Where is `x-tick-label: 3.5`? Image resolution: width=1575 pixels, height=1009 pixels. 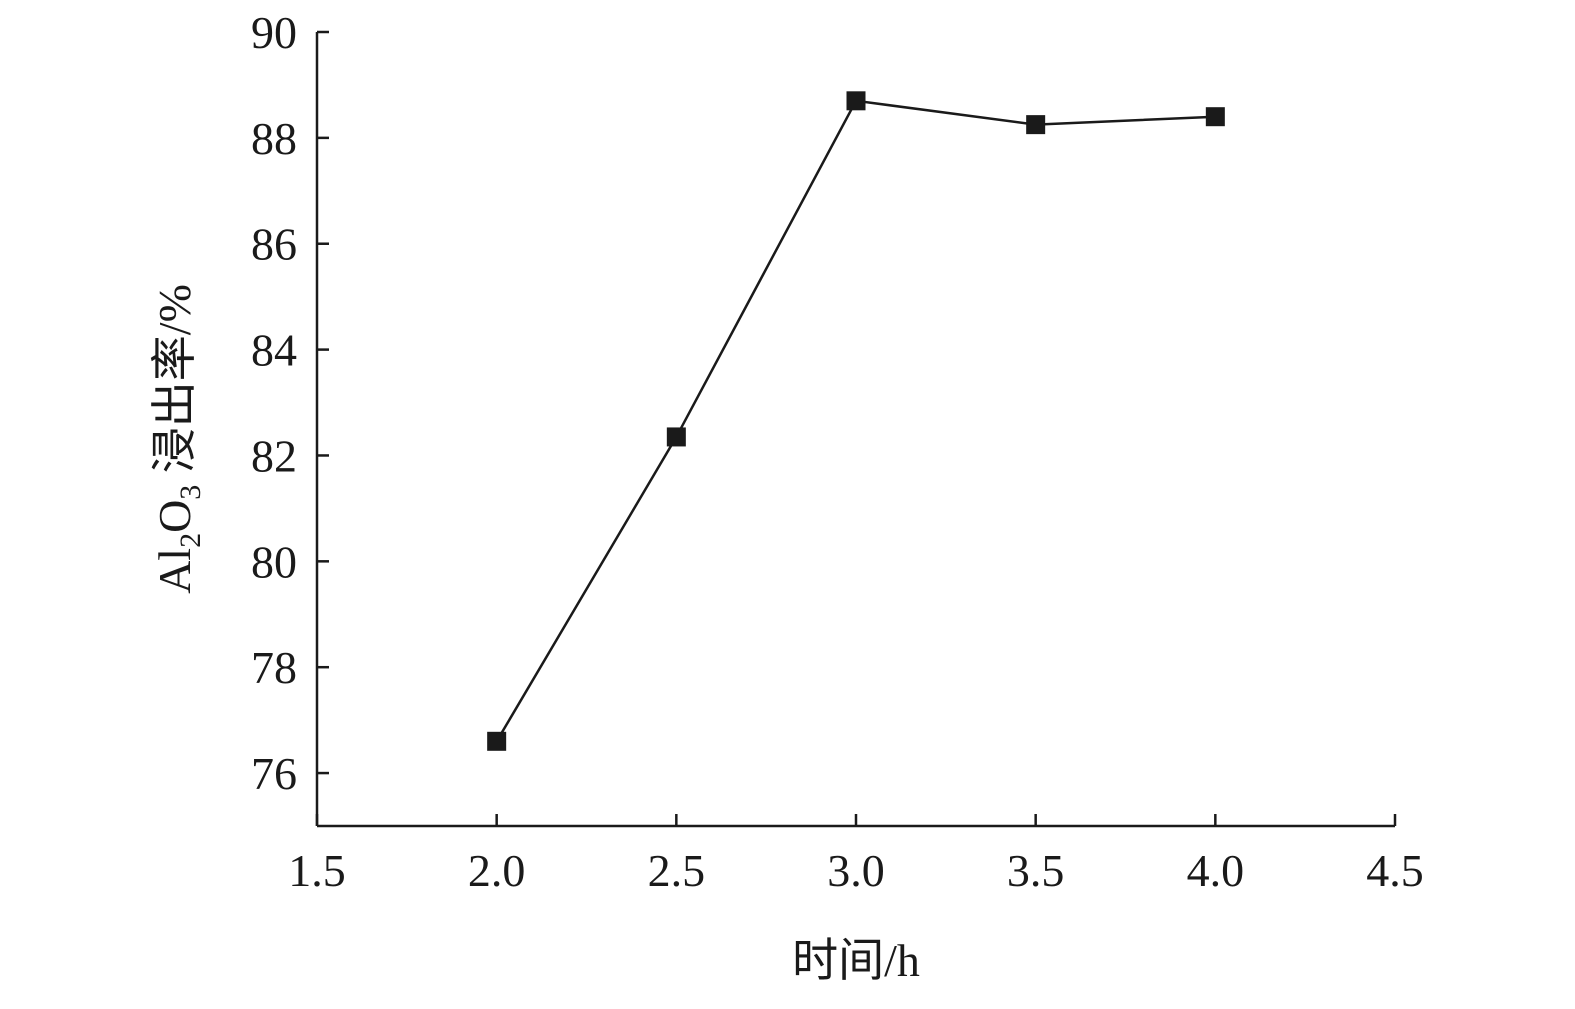 x-tick-label: 3.5 is located at coordinates (1036, 870).